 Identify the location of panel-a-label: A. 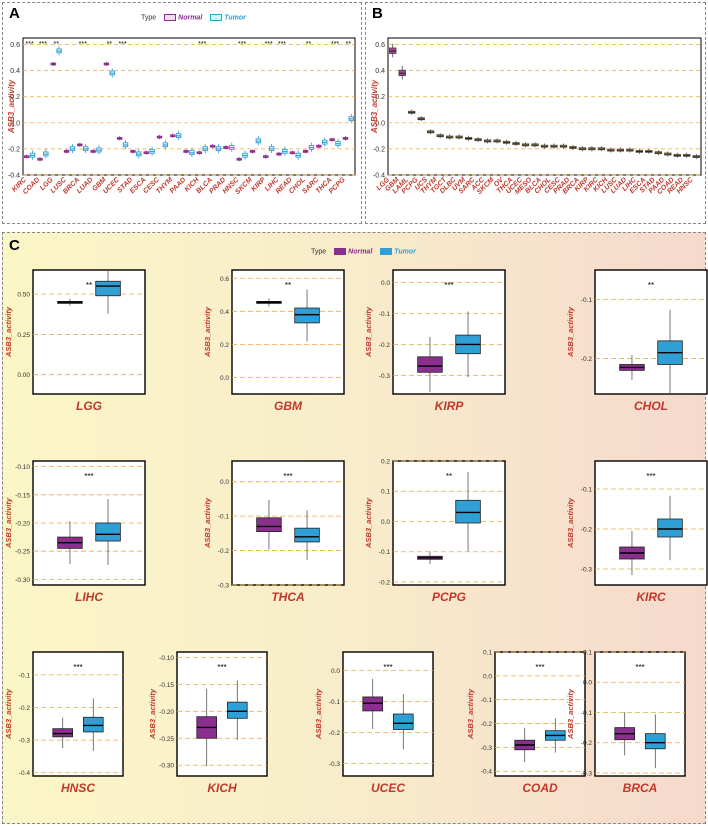
(14, 13).